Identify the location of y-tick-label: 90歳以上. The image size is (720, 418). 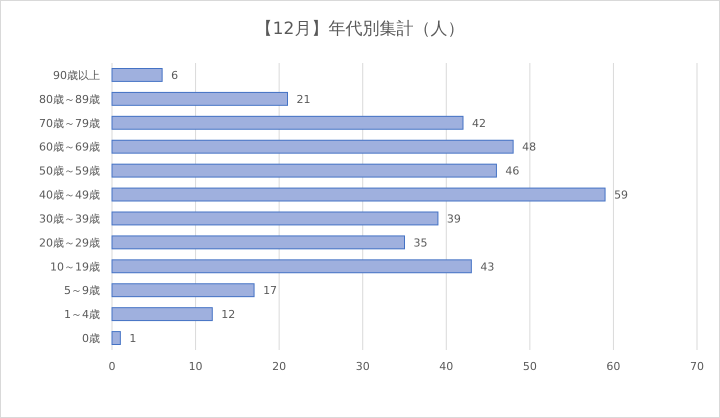
(76, 75).